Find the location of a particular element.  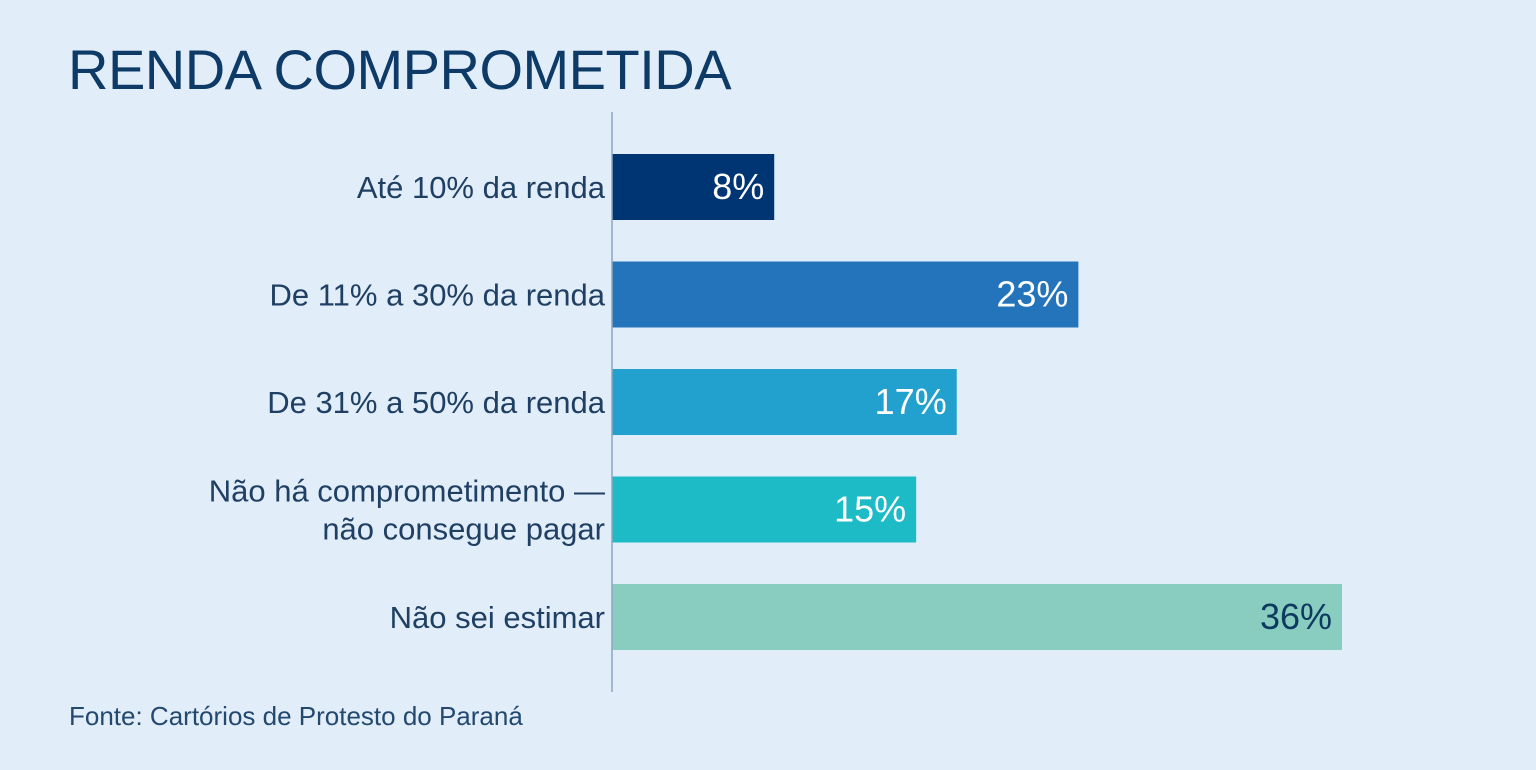

value-label-4: 15% is located at coordinates (870, 509).